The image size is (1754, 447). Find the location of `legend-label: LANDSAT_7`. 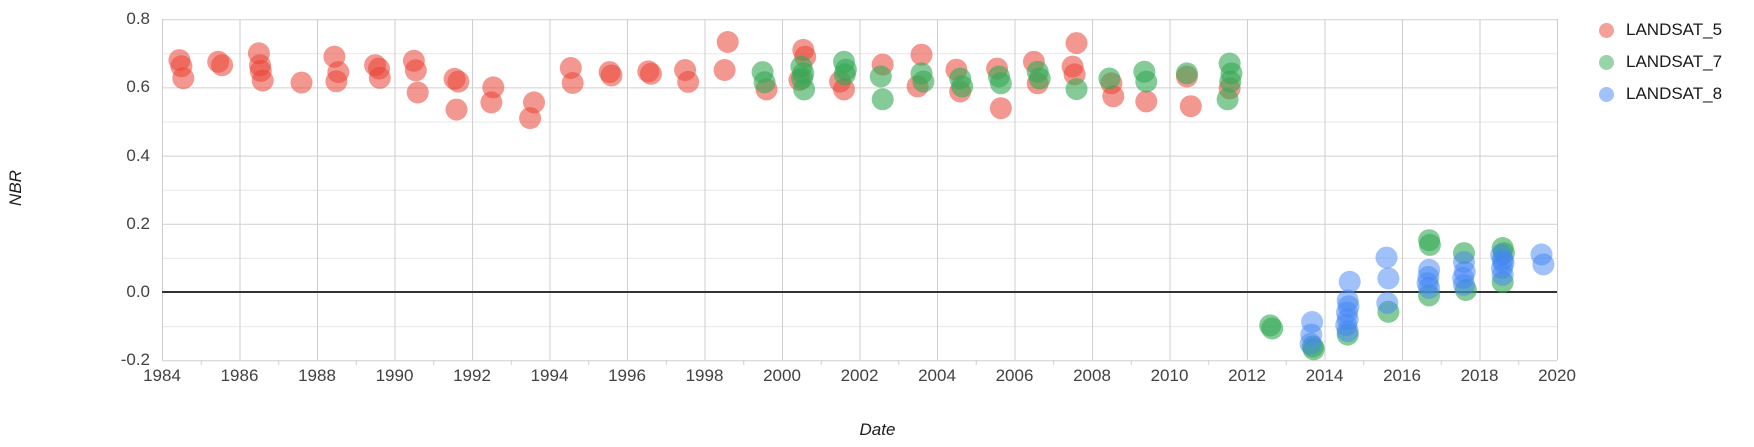

legend-label: LANDSAT_7 is located at coordinates (1674, 61).